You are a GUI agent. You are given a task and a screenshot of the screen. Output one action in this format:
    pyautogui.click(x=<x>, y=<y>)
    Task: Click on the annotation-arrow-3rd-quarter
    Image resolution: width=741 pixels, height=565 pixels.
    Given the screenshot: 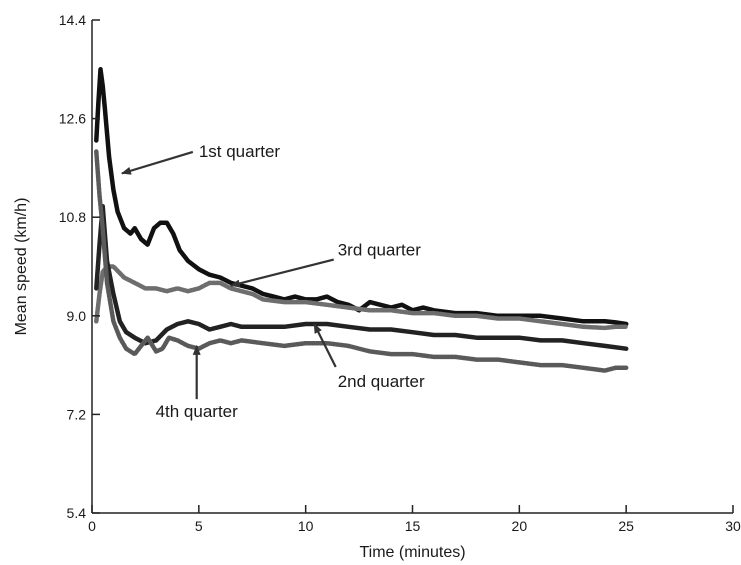 What is the action you would take?
    pyautogui.click(x=281, y=273)
    